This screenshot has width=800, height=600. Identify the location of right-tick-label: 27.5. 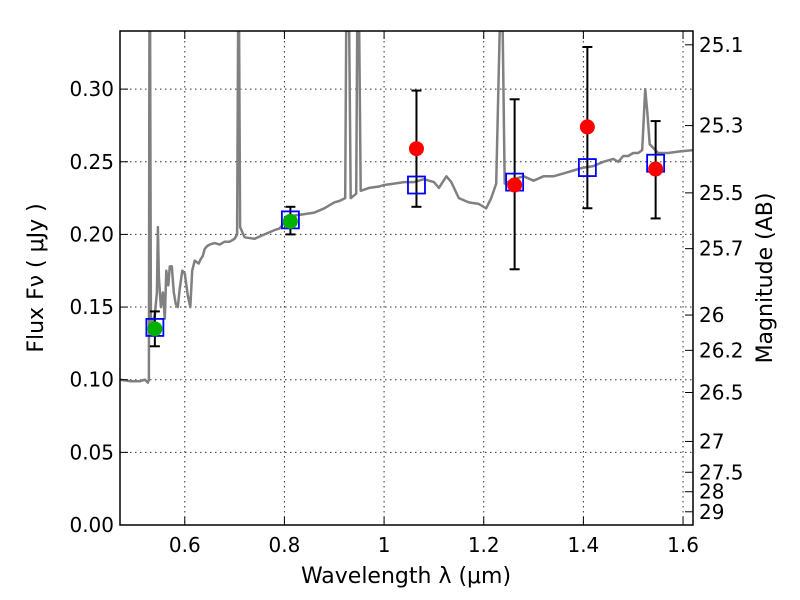
(721, 472).